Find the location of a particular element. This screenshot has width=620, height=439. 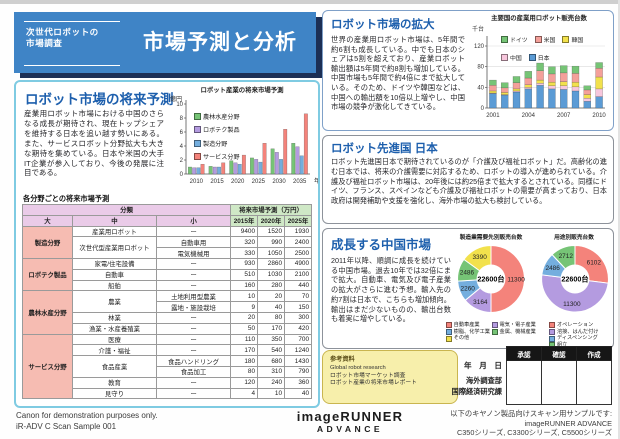

header-chu: 中 is located at coordinates (114, 220).